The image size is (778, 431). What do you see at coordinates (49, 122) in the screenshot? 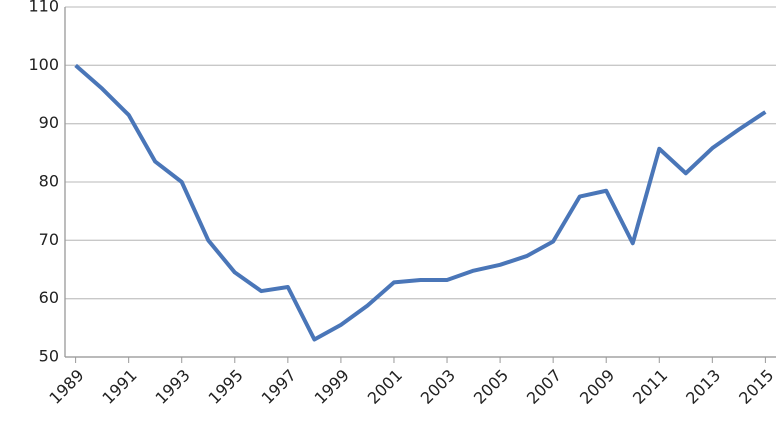
I see `y-tick-label: 90` at bounding box center [49, 122].